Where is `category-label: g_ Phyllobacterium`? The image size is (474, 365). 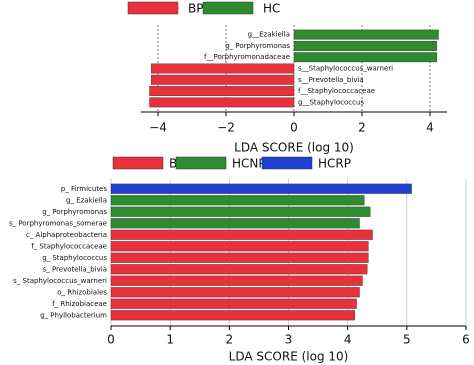
category-label: g_ Phyllobacterium is located at coordinates (73, 315).